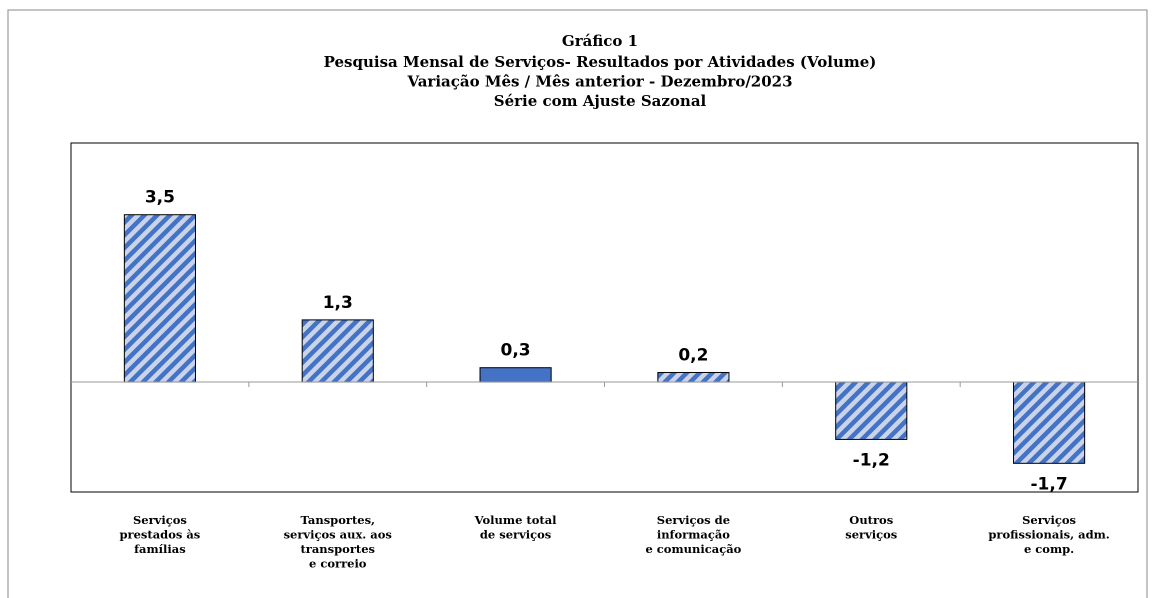 The width and height of the screenshot is (1155, 598). What do you see at coordinates (160, 534) in the screenshot?
I see `x-tick-label: Serviços prestados às famílias` at bounding box center [160, 534].